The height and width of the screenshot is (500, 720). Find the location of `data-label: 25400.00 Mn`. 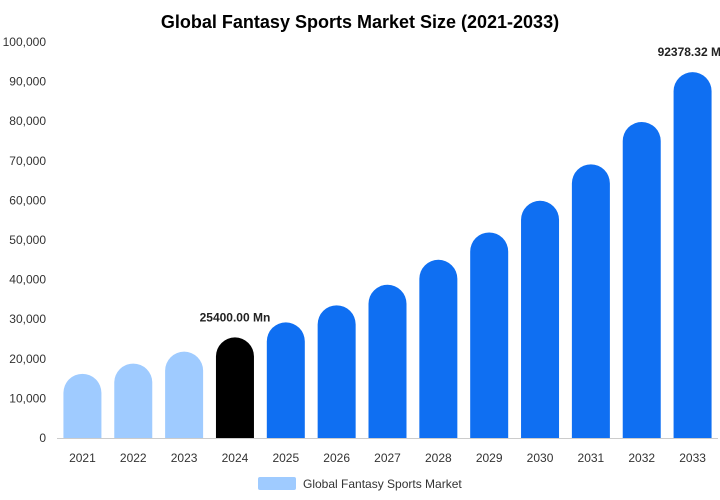

data-label: 25400.00 Mn is located at coordinates (235, 317).